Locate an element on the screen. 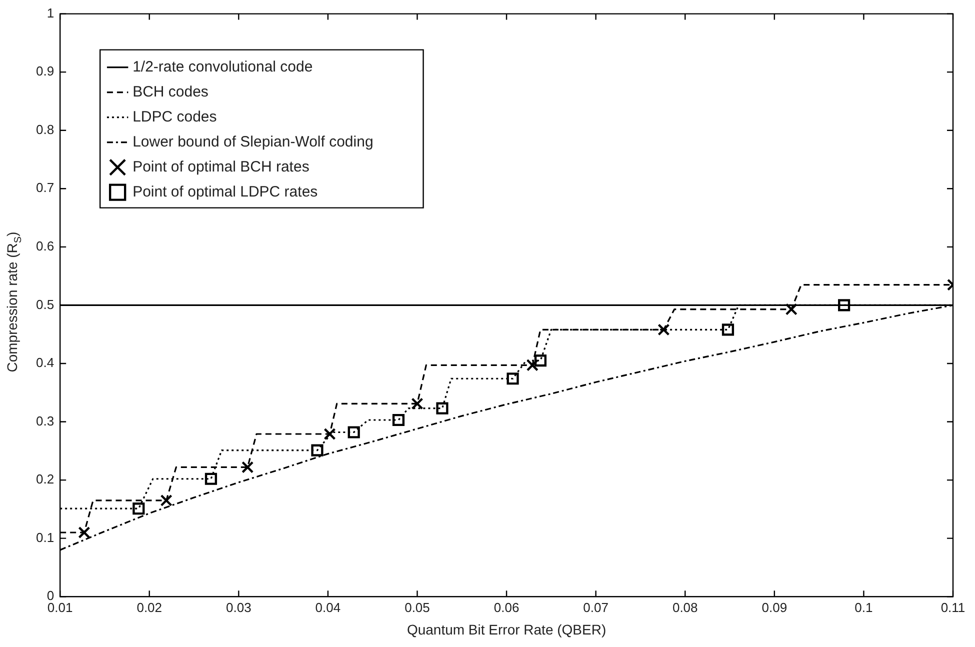 Image resolution: width=975 pixels, height=647 pixels. x-tick-label: 0.1 is located at coordinates (863, 607).